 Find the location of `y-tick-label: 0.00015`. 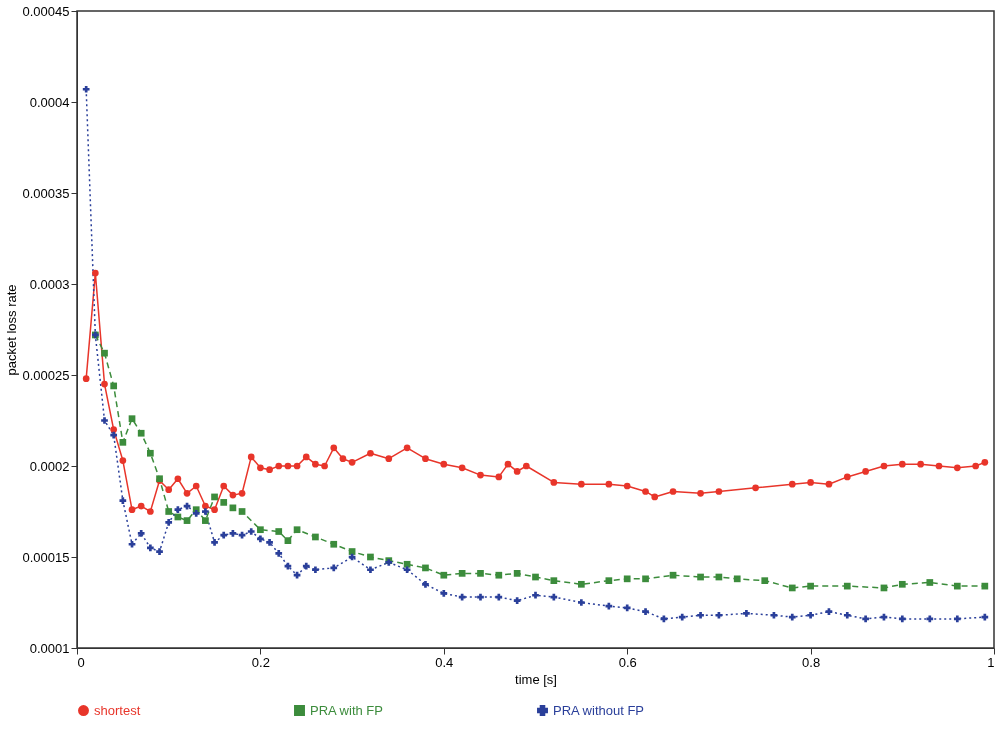

y-tick-label: 0.00015 is located at coordinates (46, 557).